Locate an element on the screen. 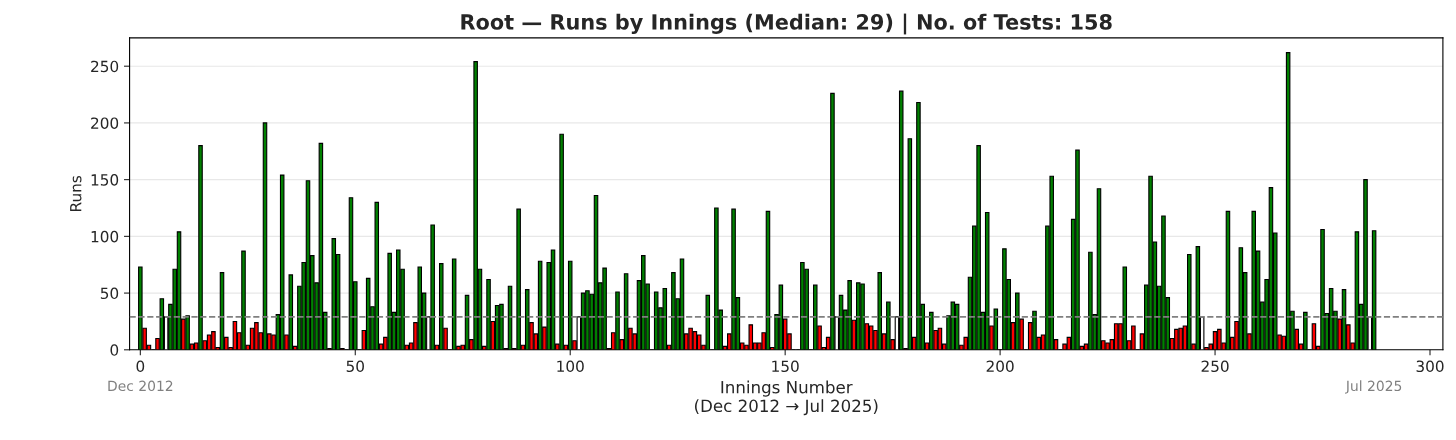  x-tick-label: 300 is located at coordinates (1430, 366).